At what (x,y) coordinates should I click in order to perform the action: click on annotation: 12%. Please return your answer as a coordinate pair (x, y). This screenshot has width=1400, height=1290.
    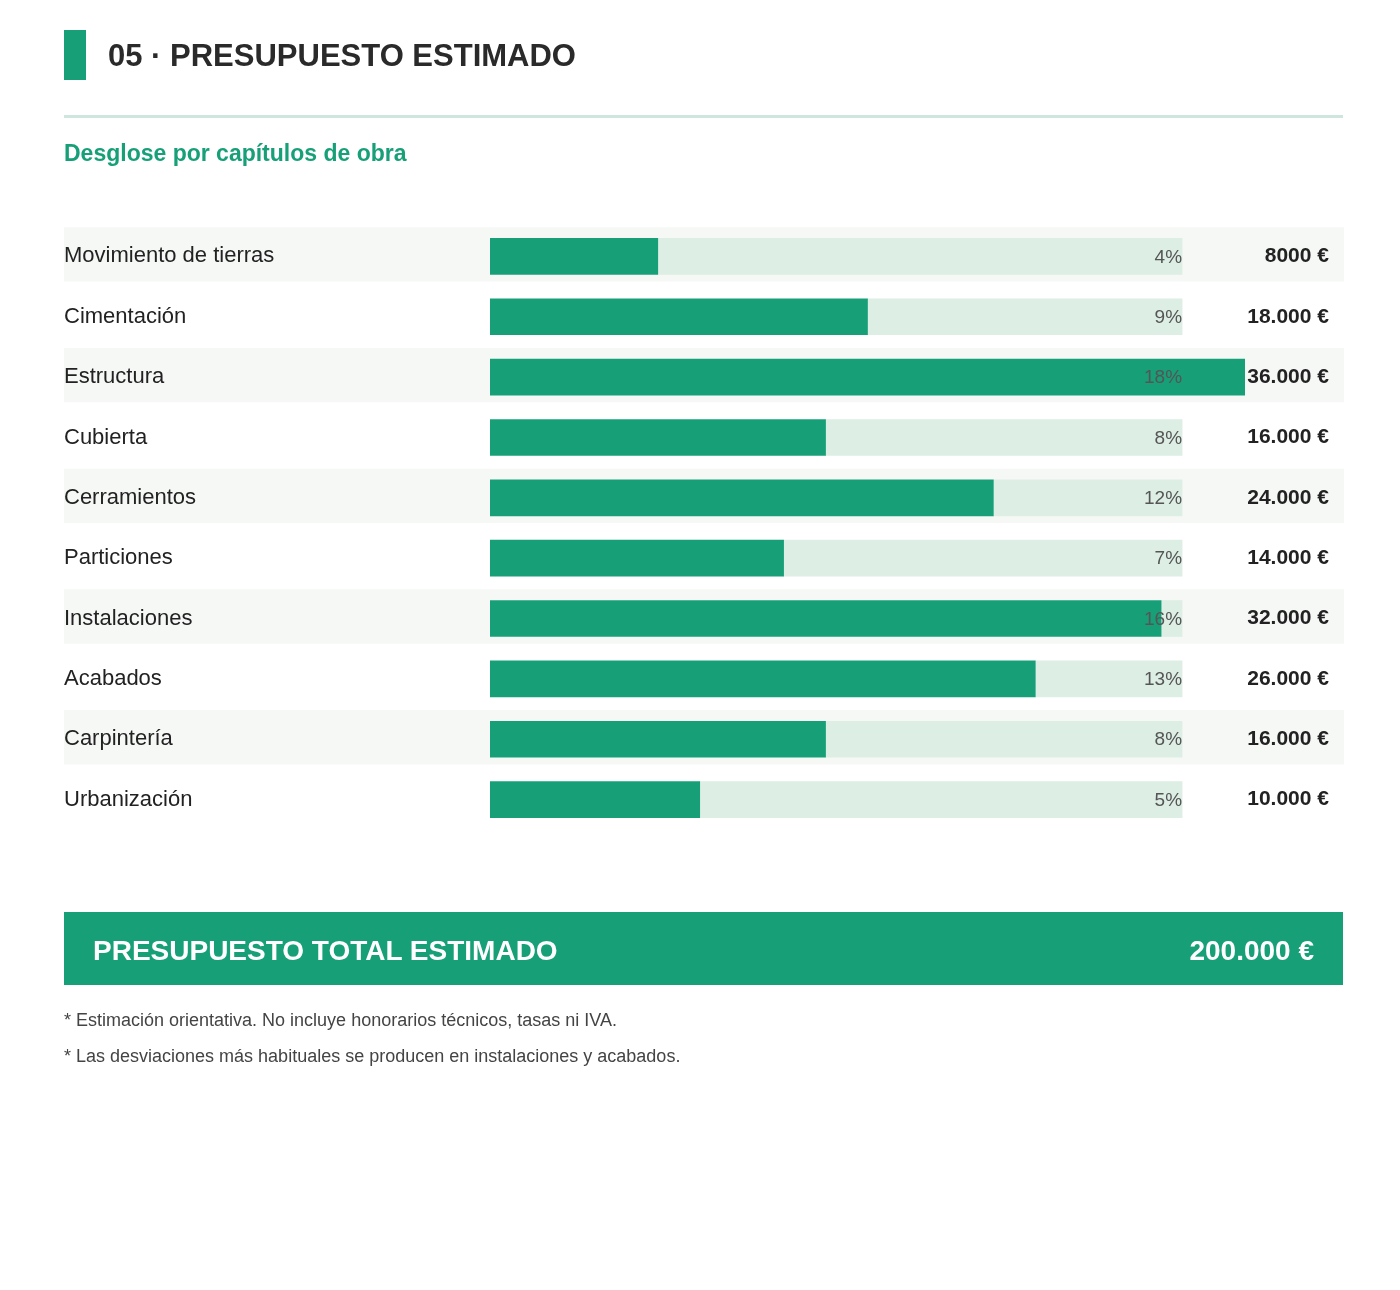
    Looking at the image, I should click on (1163, 498).